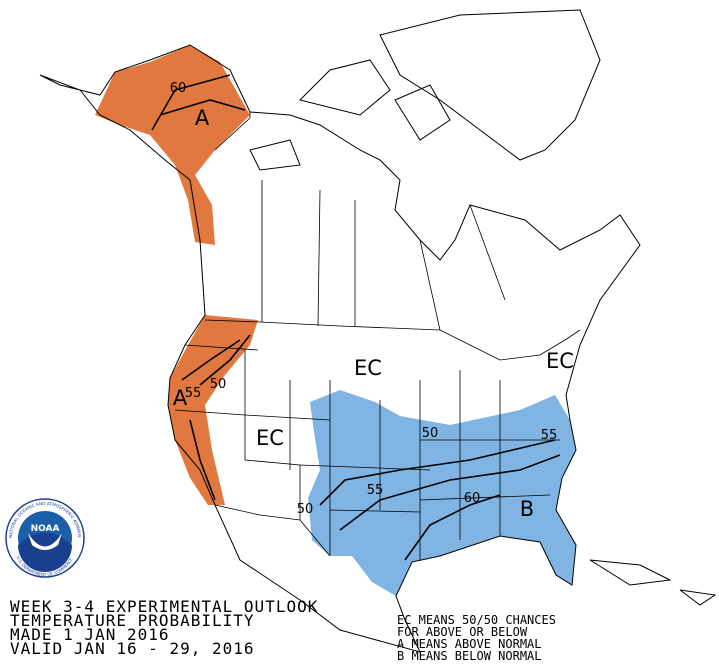  I want to click on title-line: VALID JAN 16 - 29, 2016, so click(132, 648).